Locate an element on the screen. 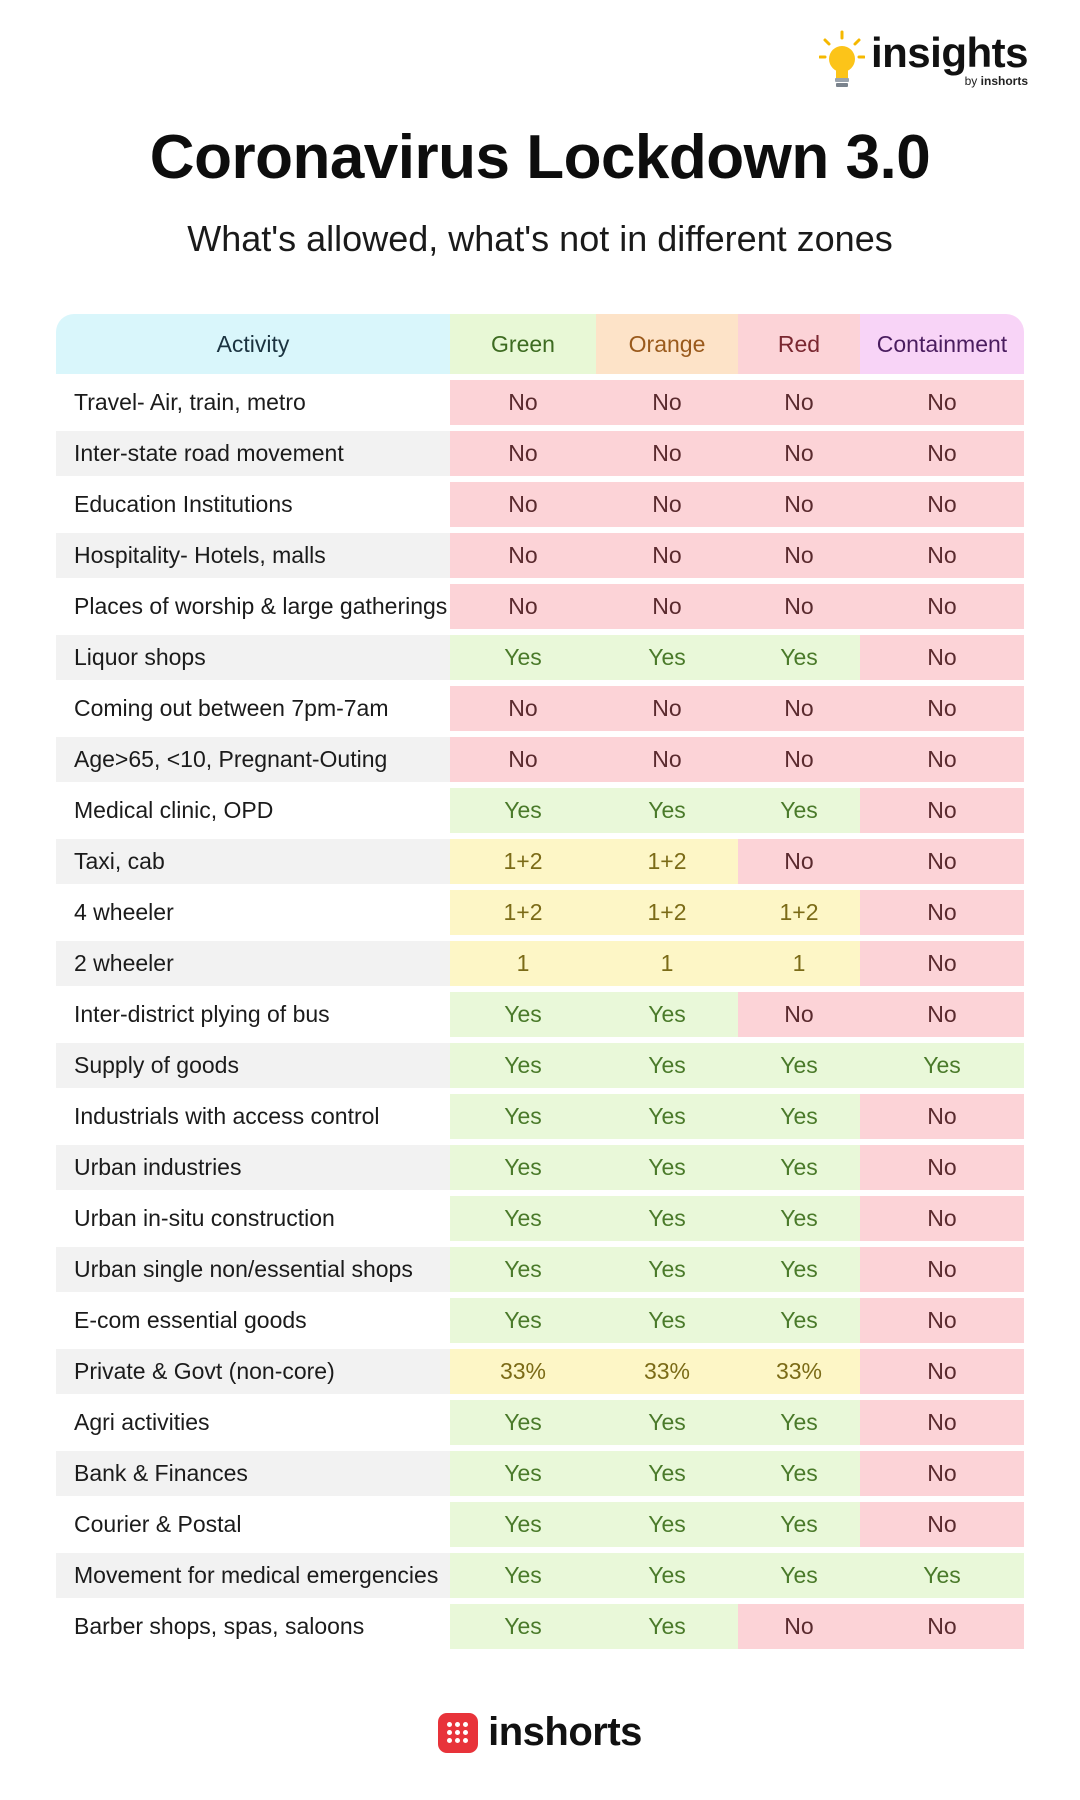 The width and height of the screenshot is (1080, 1800). inshorts-logo: inshorts is located at coordinates (540, 1732).